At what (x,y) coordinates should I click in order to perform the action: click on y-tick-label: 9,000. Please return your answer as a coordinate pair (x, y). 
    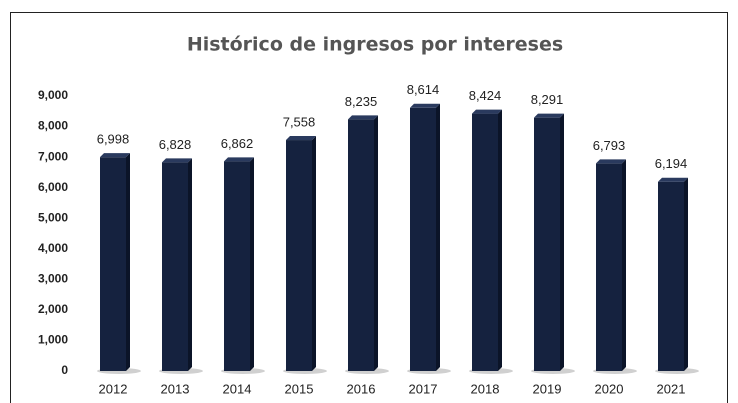
    Looking at the image, I should click on (53, 95).